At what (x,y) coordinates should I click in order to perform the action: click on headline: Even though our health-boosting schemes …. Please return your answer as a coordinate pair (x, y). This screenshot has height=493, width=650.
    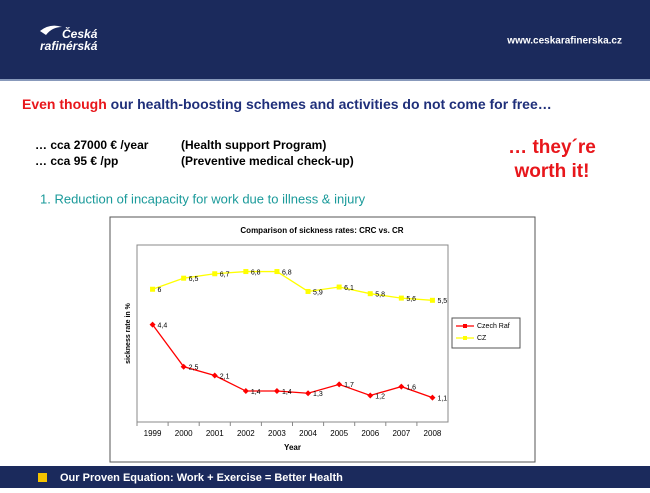
    Looking at the image, I should click on (287, 104).